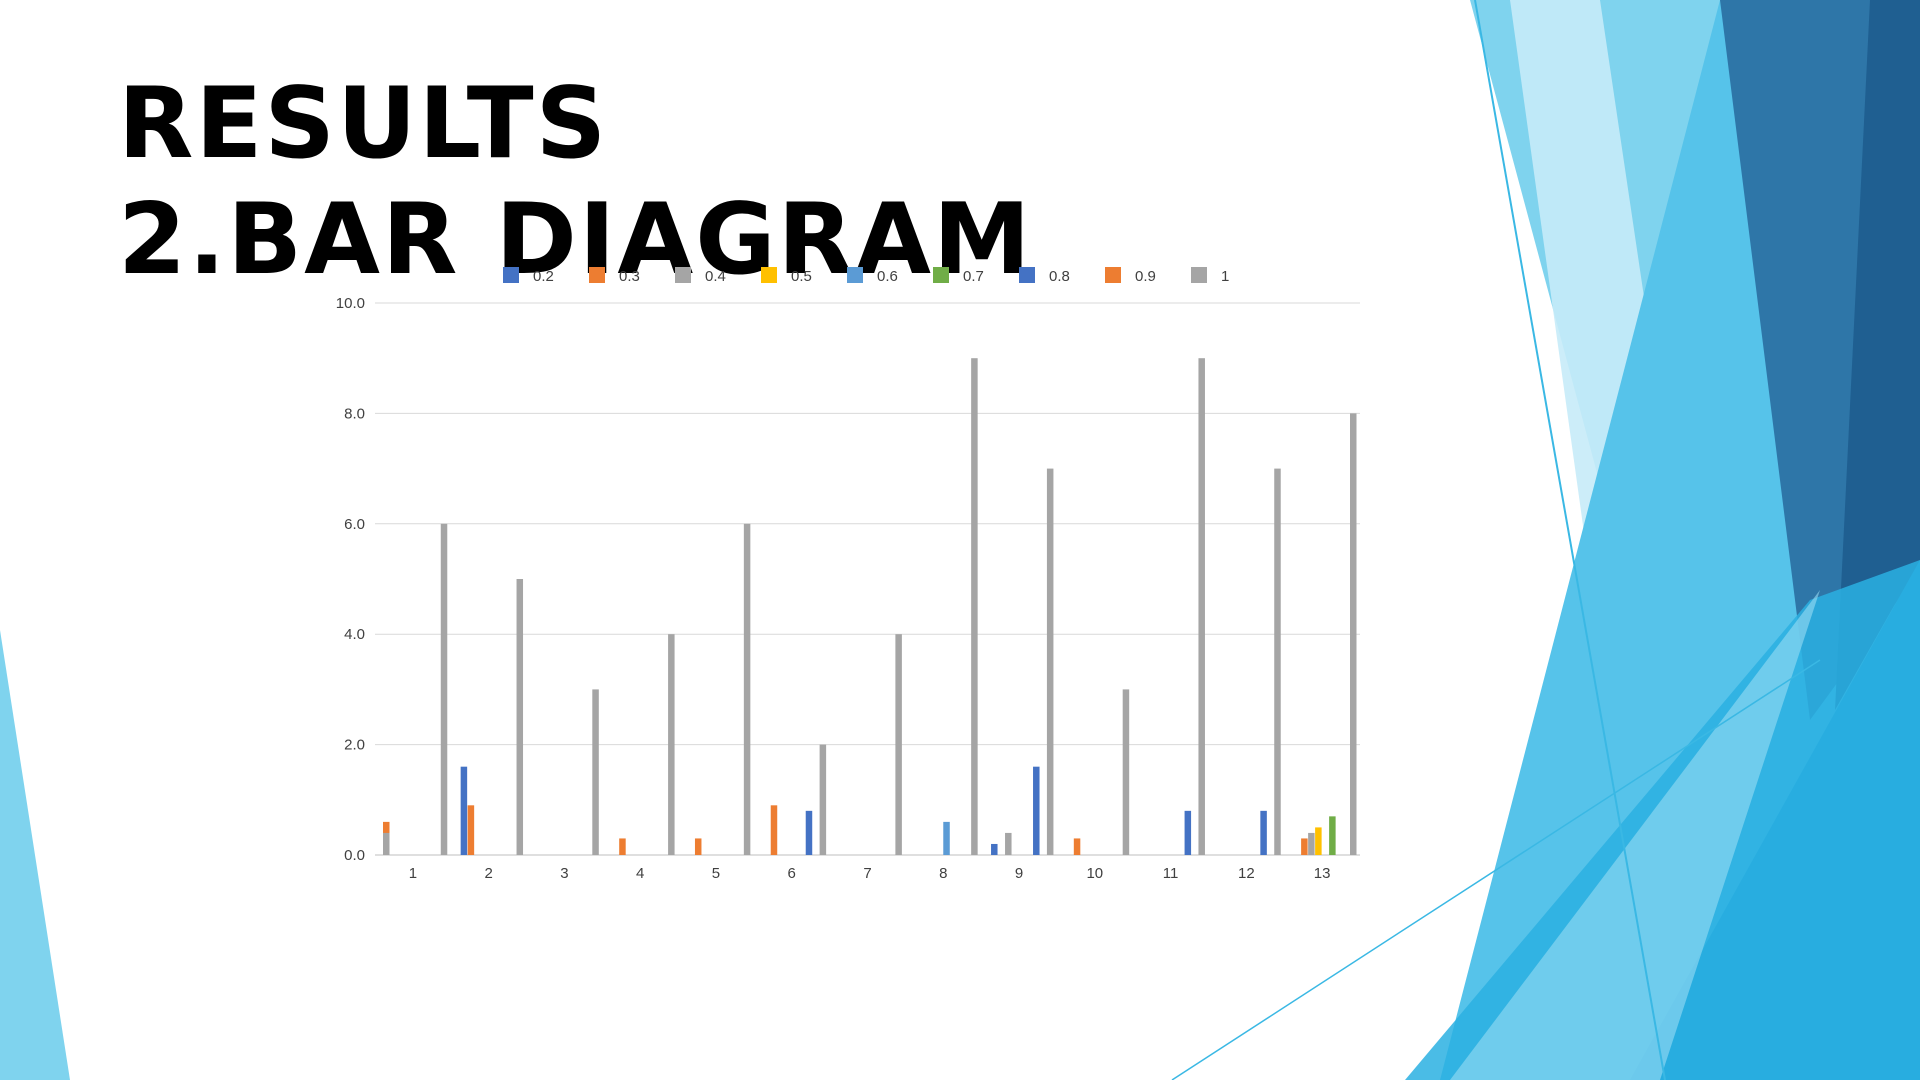 This screenshot has width=1920, height=1080. I want to click on x-tick-label: 2, so click(488, 873).